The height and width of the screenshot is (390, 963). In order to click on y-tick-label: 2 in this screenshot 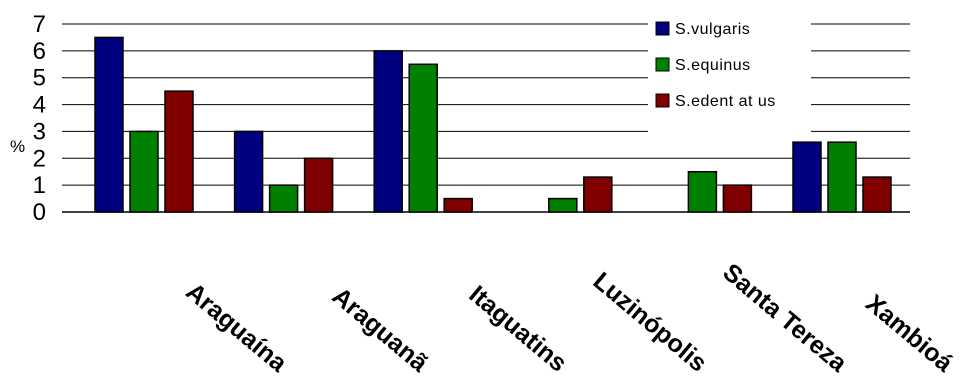, I will do `click(39, 158)`.